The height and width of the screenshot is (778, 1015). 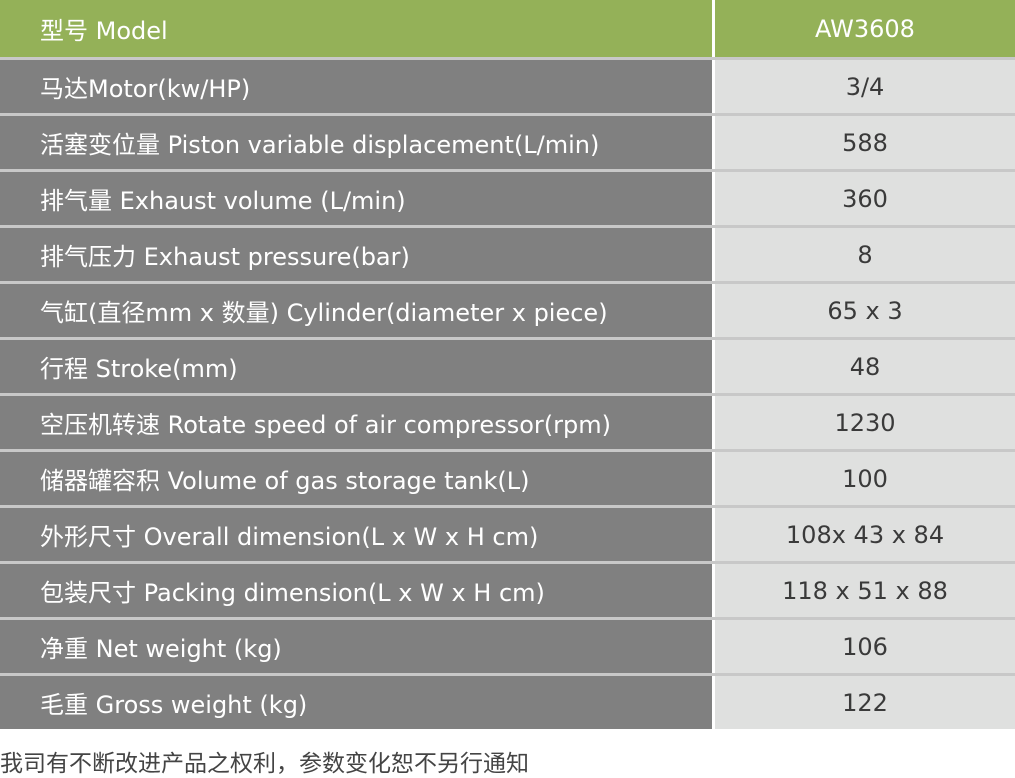 I want to click on spec-label: 排气压力 Exhaust pressure(bar), so click(x=356, y=254).